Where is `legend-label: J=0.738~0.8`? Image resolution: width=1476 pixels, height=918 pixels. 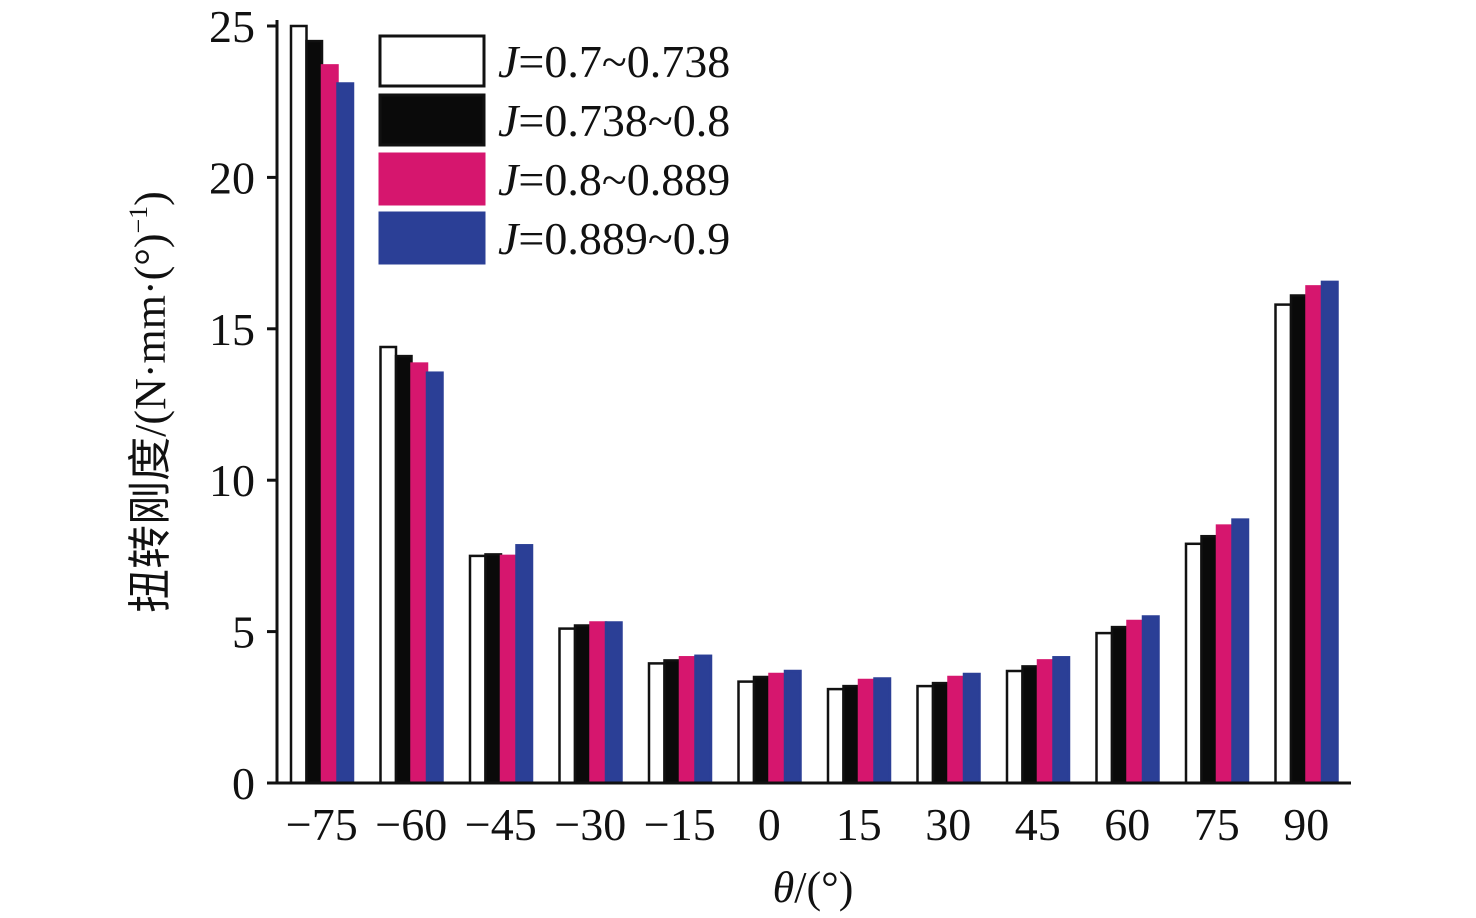 legend-label: J=0.738~0.8 is located at coordinates (614, 120).